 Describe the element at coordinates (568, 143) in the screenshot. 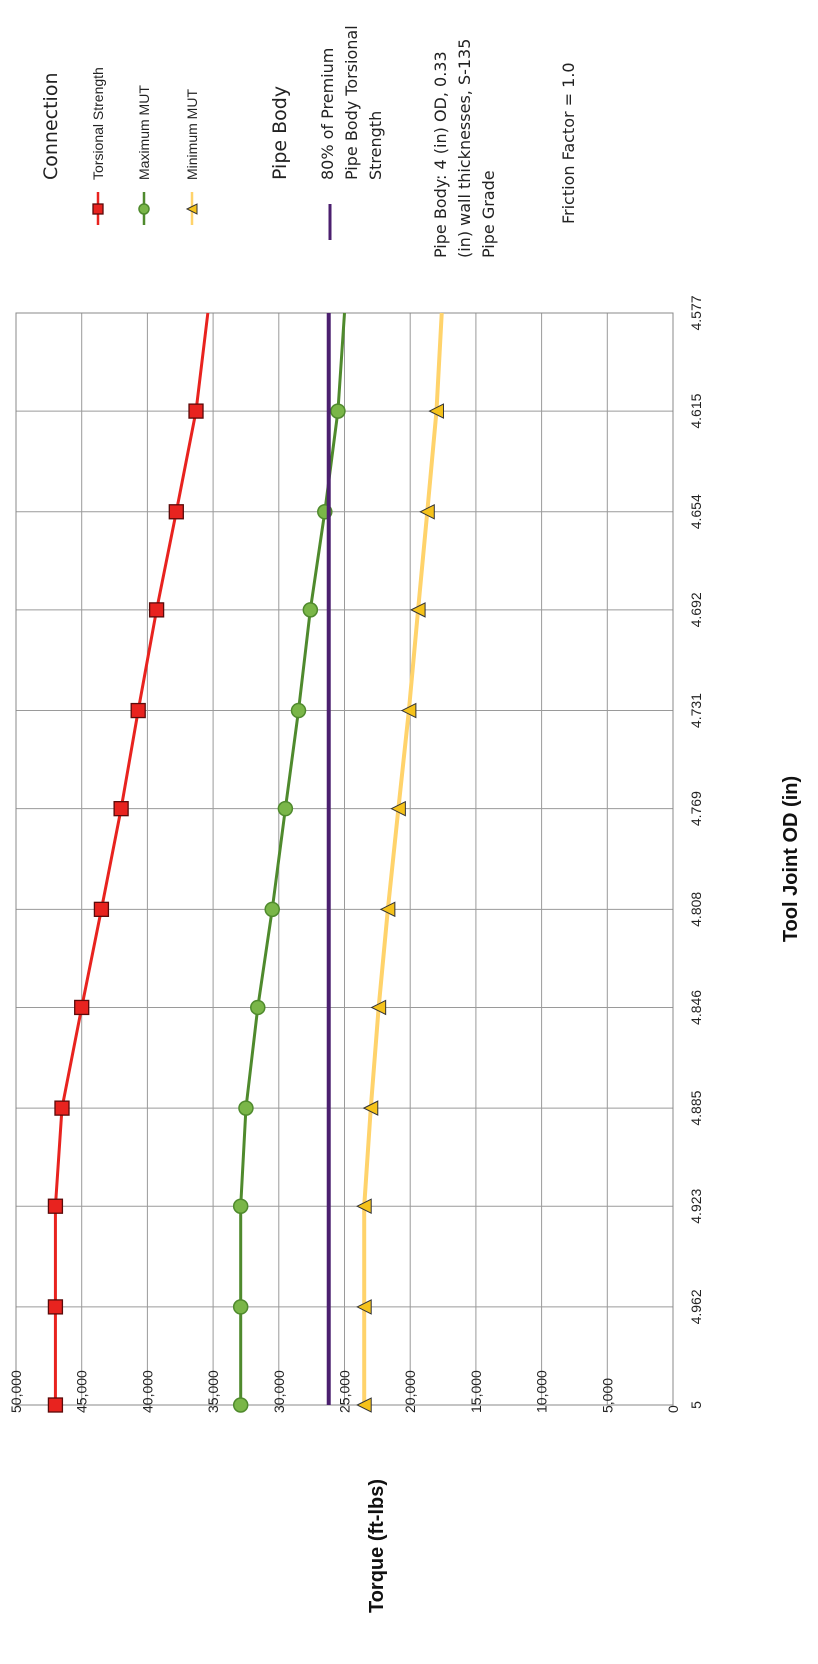

I see `friction-factor-note: Friction Factor = 1.0` at that location.